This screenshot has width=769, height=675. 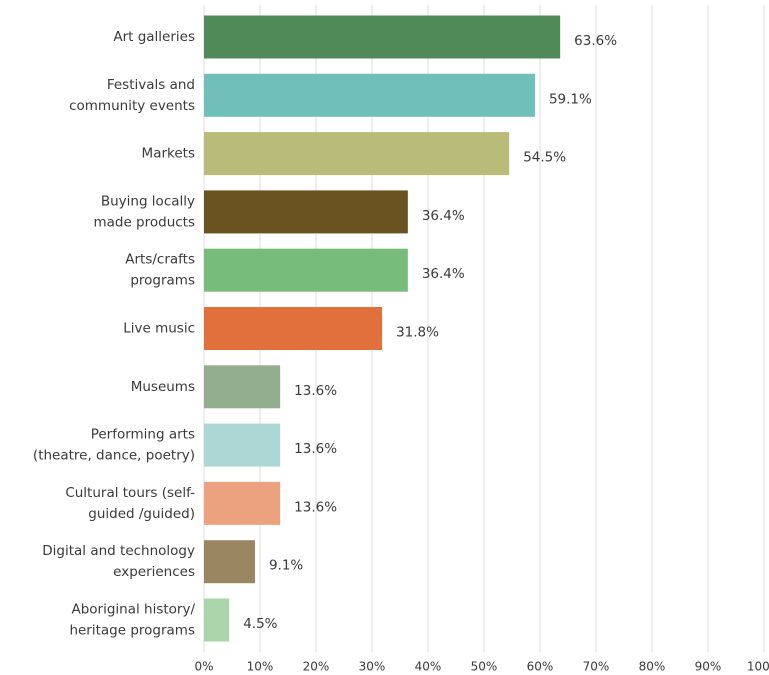 I want to click on value-label: 54.5%, so click(x=544, y=158).